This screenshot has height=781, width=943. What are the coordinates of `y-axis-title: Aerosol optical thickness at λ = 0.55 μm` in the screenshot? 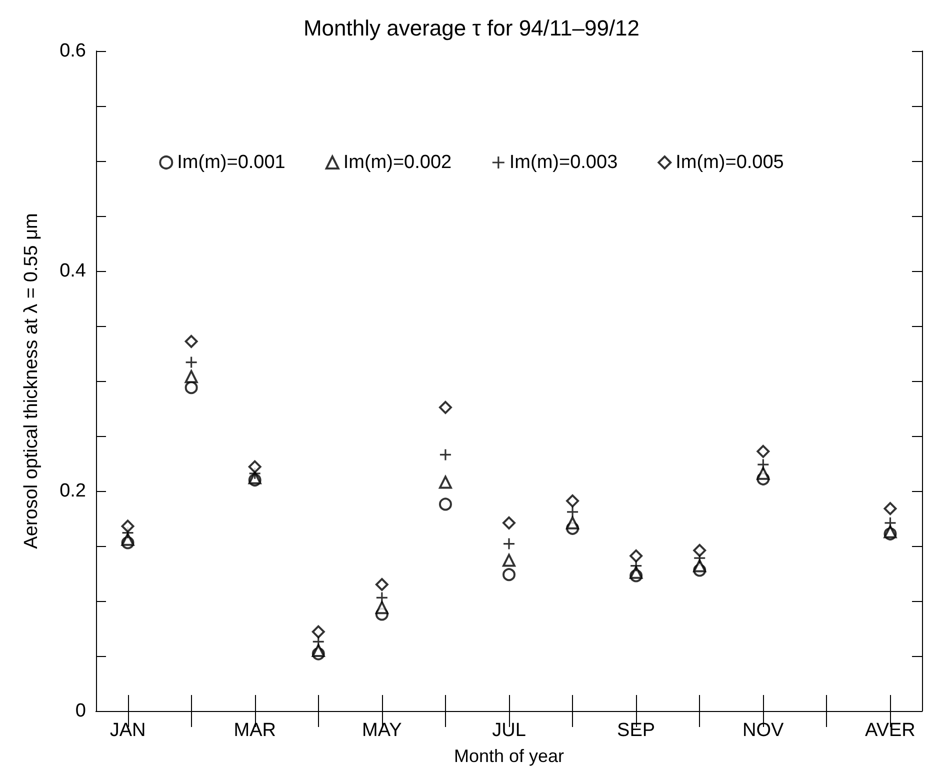 It's located at (31, 381).